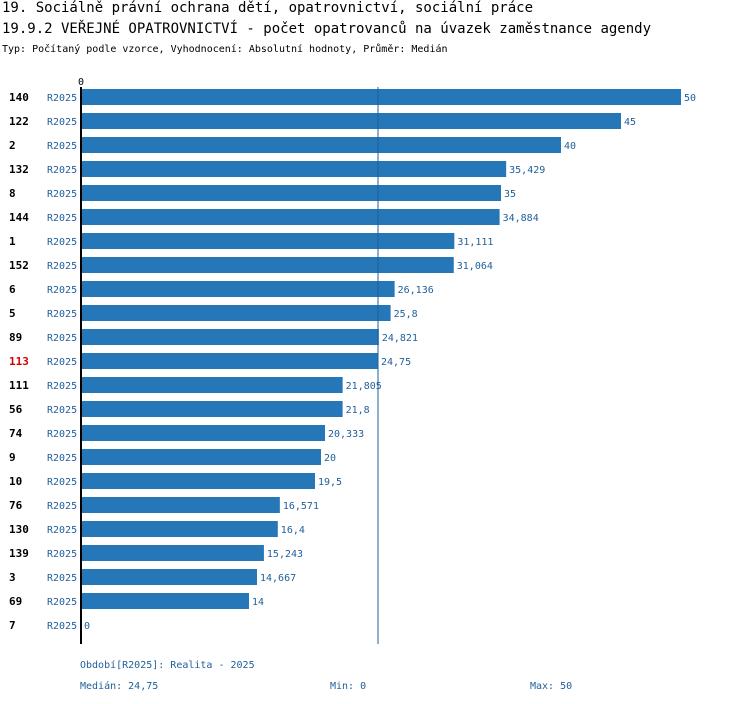 This screenshot has height=704, width=750. Describe the element at coordinates (570, 146) in the screenshot. I see `bar-value-label: 40` at that location.